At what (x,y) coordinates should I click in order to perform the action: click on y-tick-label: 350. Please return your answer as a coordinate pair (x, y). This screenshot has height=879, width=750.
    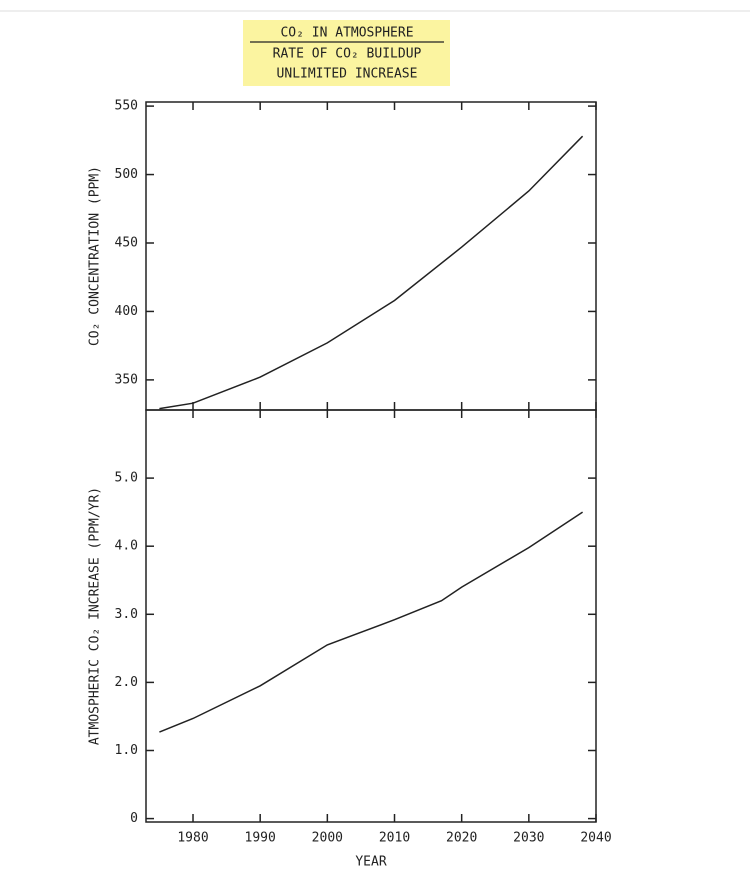
    Looking at the image, I should click on (126, 379).